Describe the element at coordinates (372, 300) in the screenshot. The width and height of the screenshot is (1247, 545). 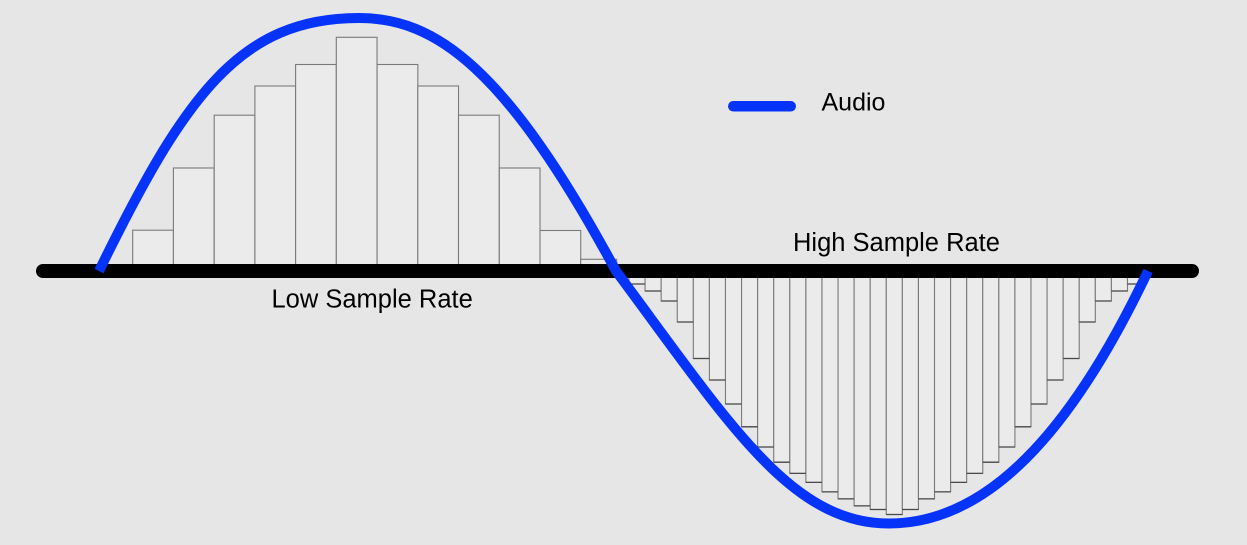
I see `svg-text: Low Sample Rate` at that location.